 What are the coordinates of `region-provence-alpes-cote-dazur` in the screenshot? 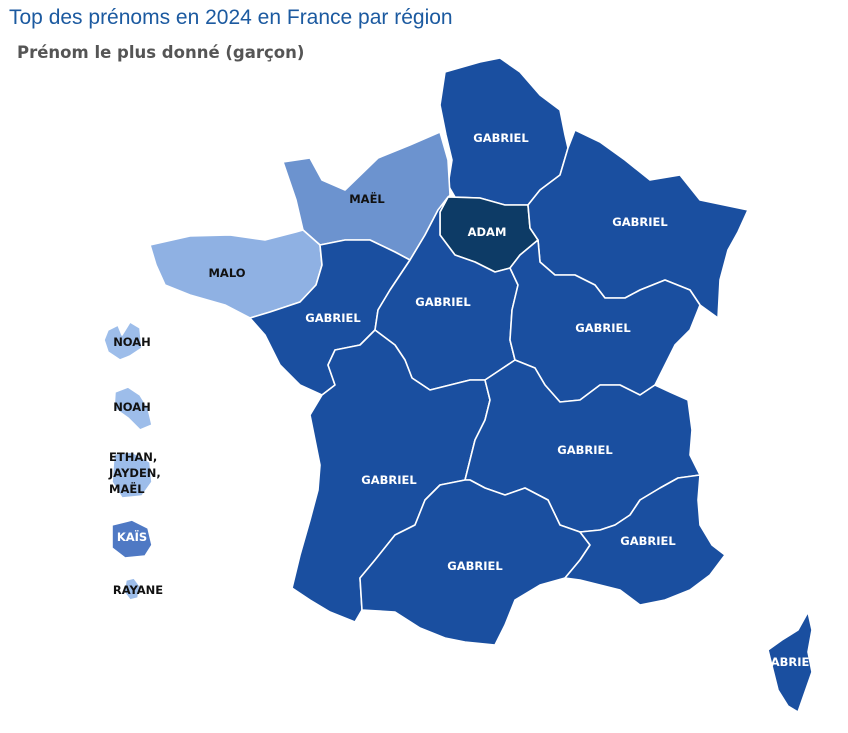 It's located at (645, 540).